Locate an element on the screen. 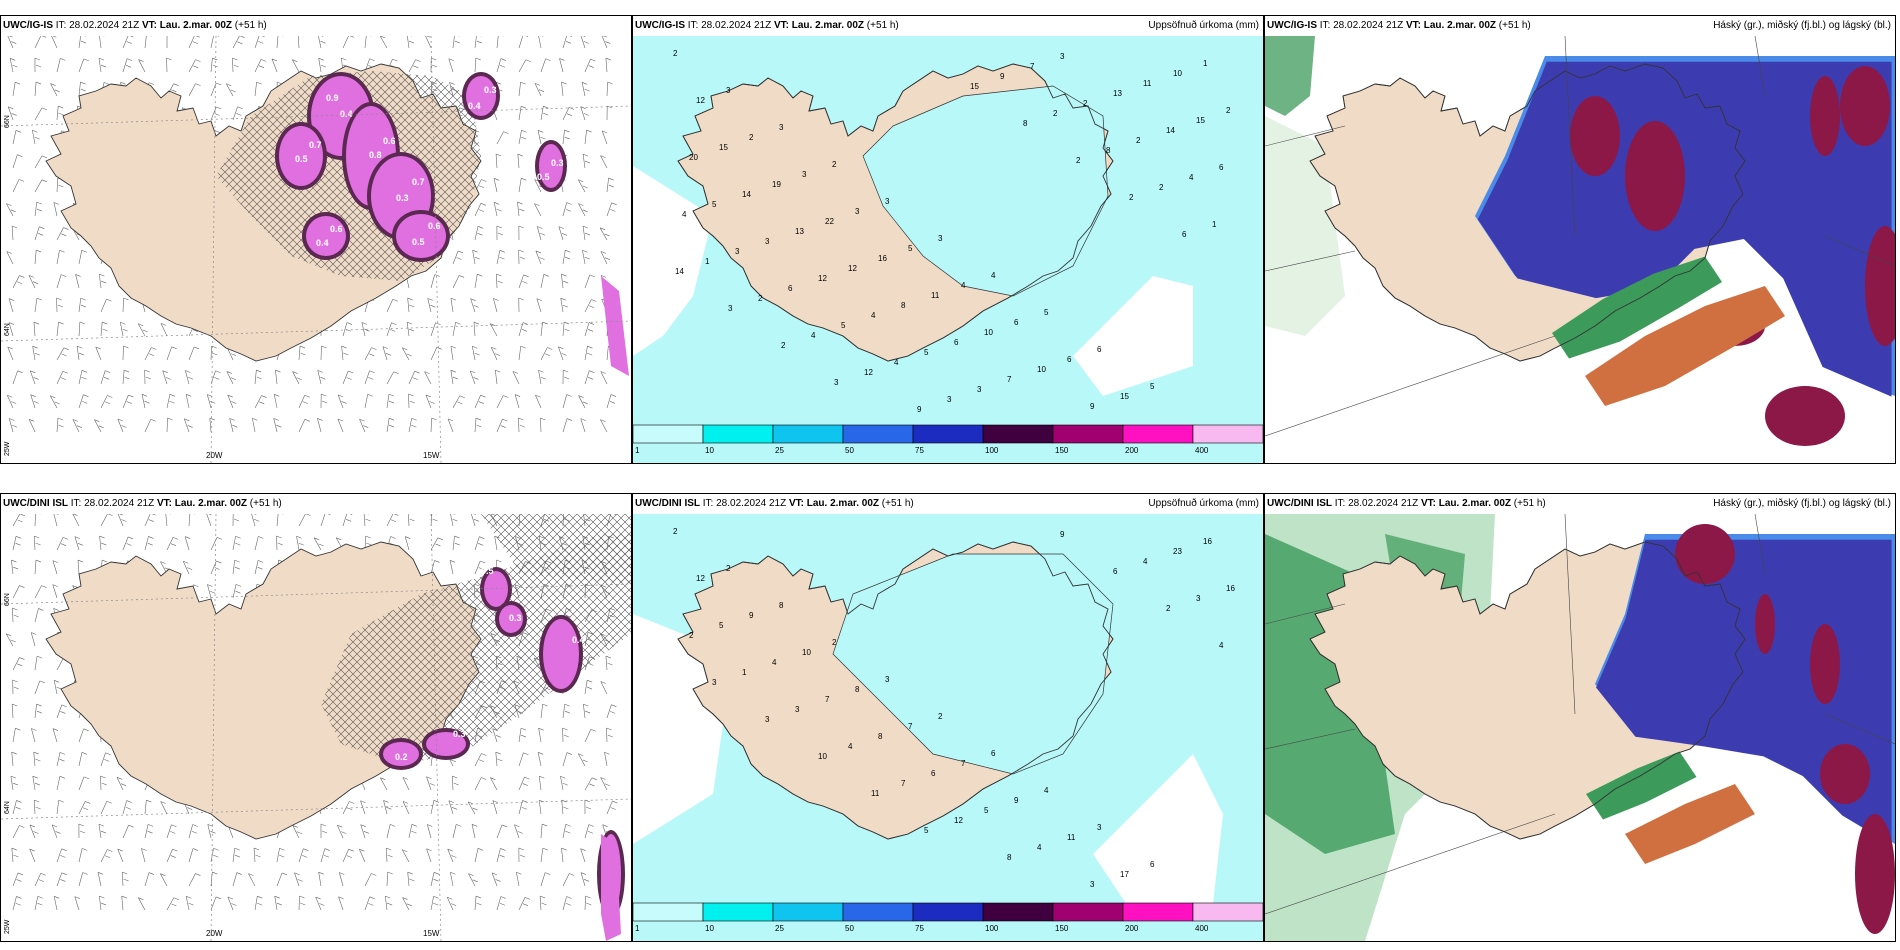 Image resolution: width=1900 pixels, height=950 pixels. colorbar-tick: 75 is located at coordinates (919, 928).